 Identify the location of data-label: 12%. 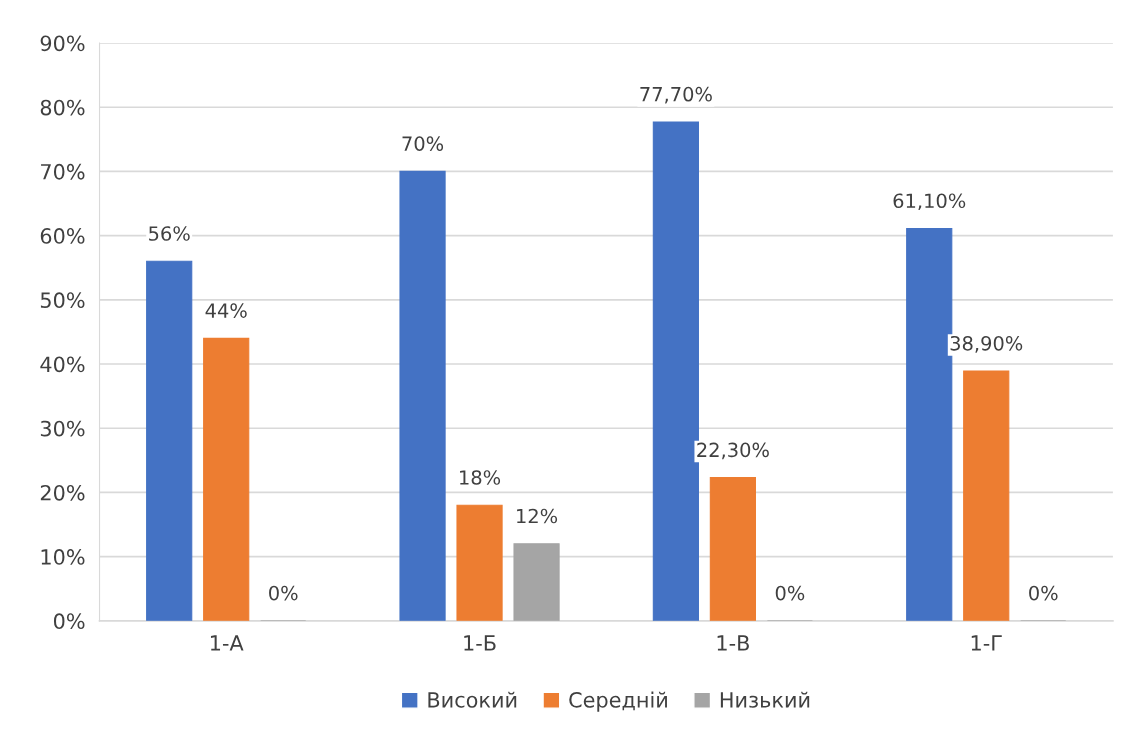
(537, 516).